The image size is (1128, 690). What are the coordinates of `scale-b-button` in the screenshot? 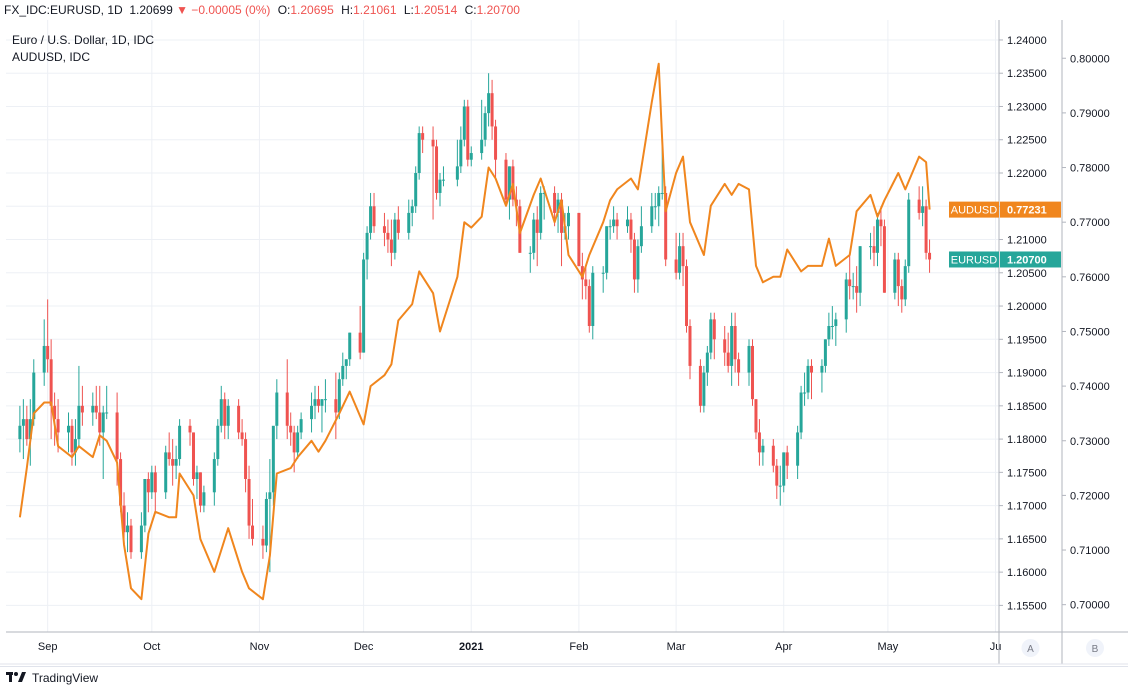 It's located at (1095, 648).